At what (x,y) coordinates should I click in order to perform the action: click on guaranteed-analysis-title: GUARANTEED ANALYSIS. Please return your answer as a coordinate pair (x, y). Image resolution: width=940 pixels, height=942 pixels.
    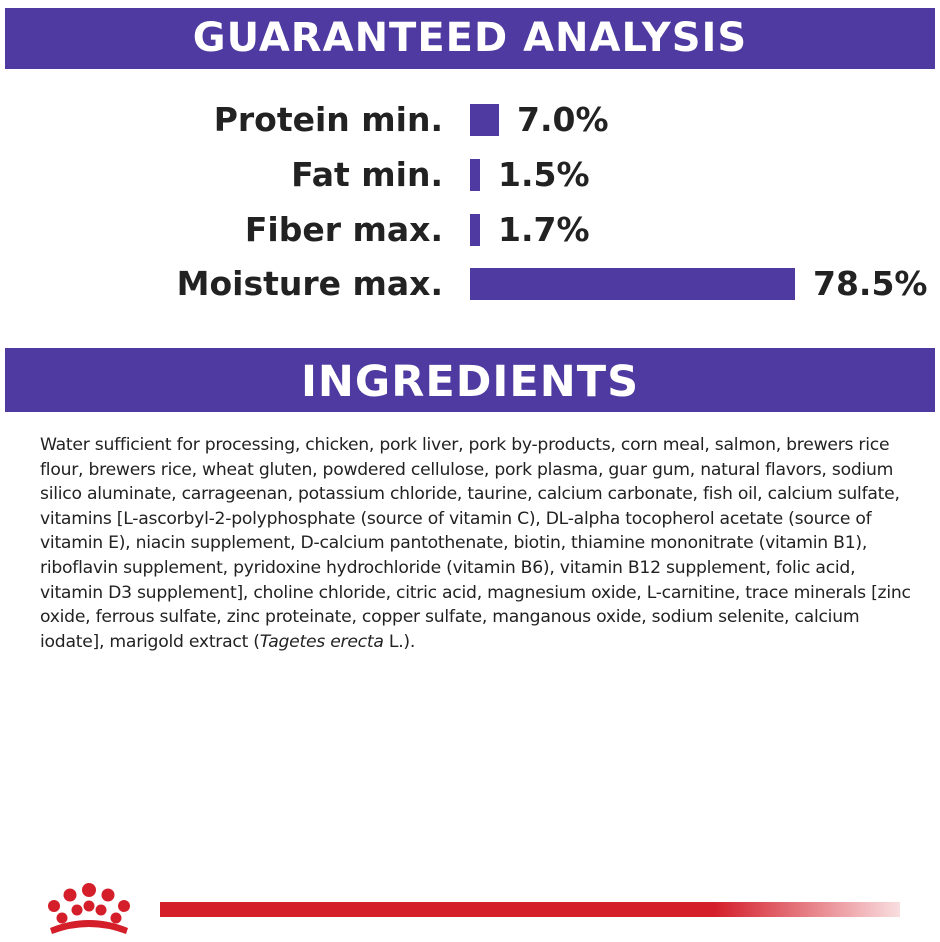
    Looking at the image, I should click on (470, 38).